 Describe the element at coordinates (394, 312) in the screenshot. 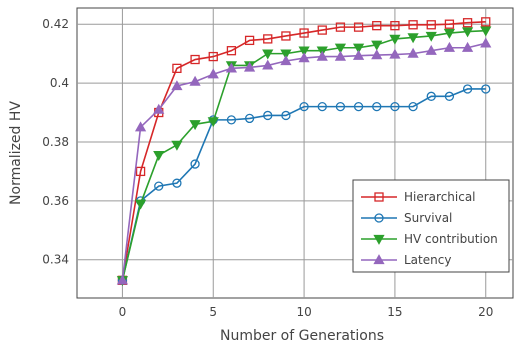

I see `x-tick-label: 15` at that location.